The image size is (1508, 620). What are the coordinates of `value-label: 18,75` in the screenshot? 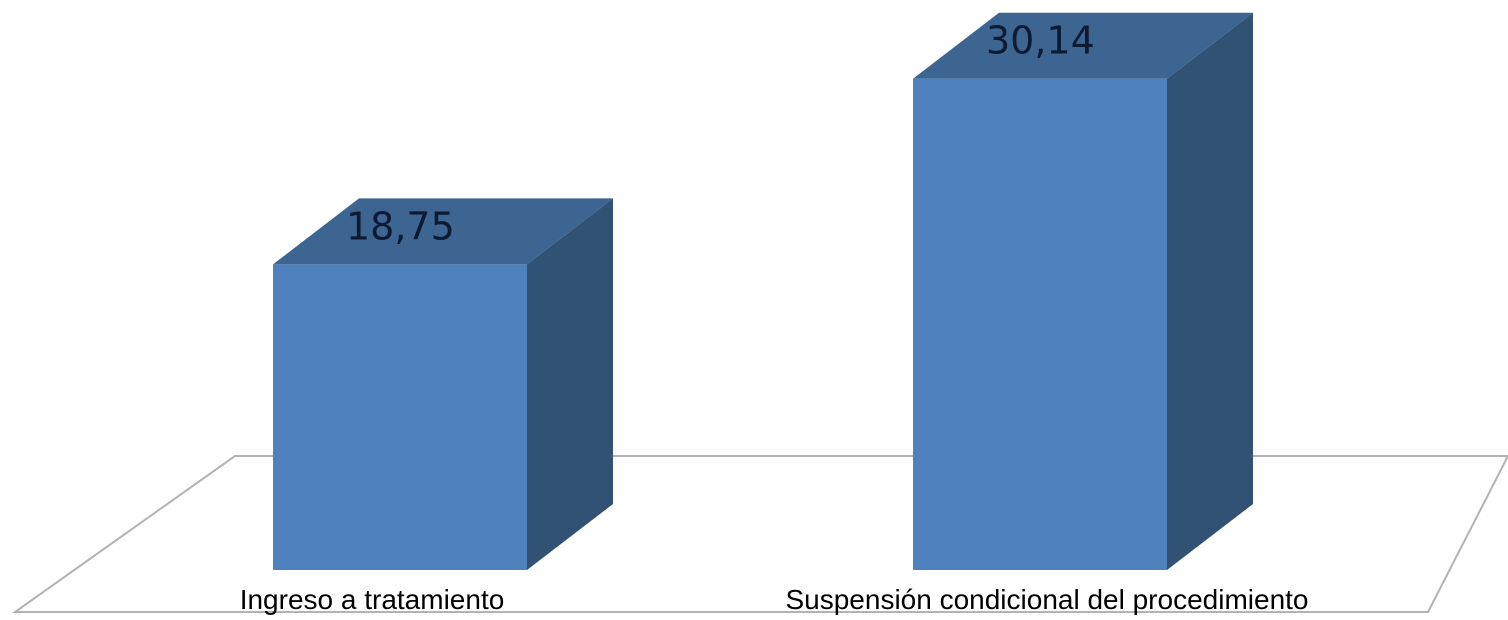 It's located at (400, 226).